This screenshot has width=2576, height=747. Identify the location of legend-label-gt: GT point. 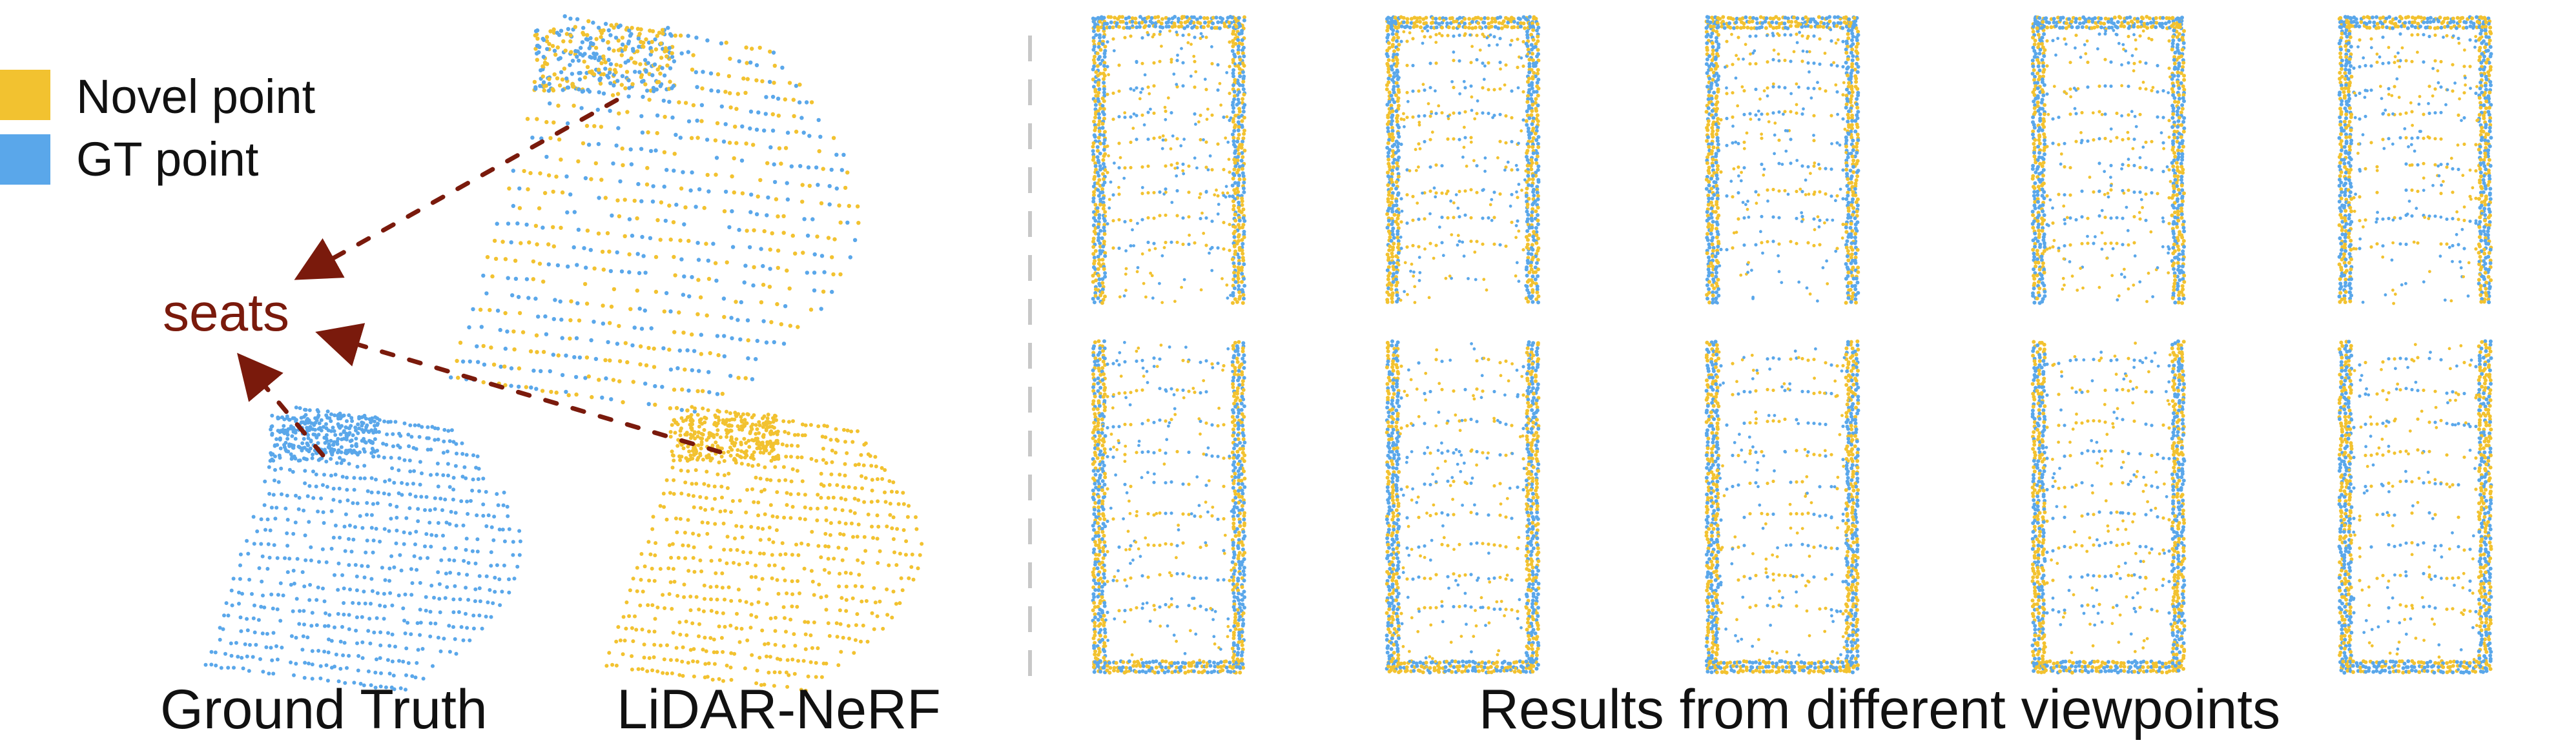
(167, 159).